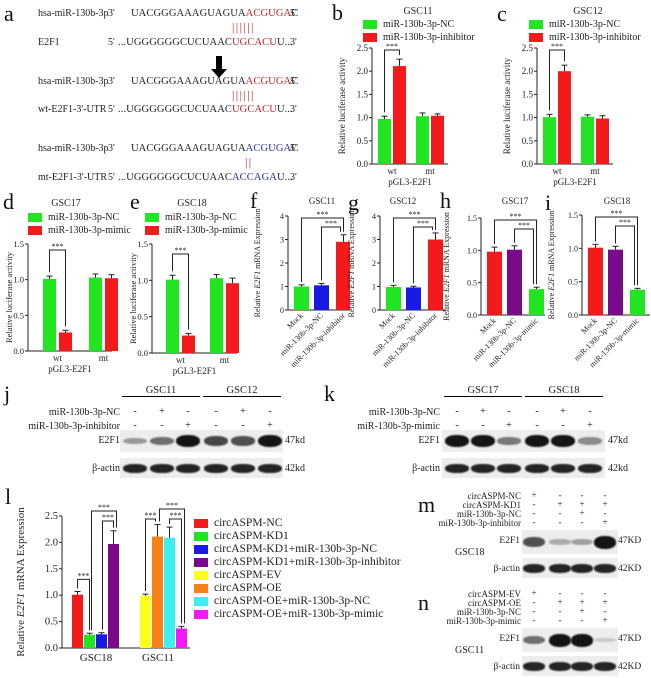 The image size is (651, 678). I want to click on seq-row-label: mt-E2F1-3'-UTR, so click(73, 177).